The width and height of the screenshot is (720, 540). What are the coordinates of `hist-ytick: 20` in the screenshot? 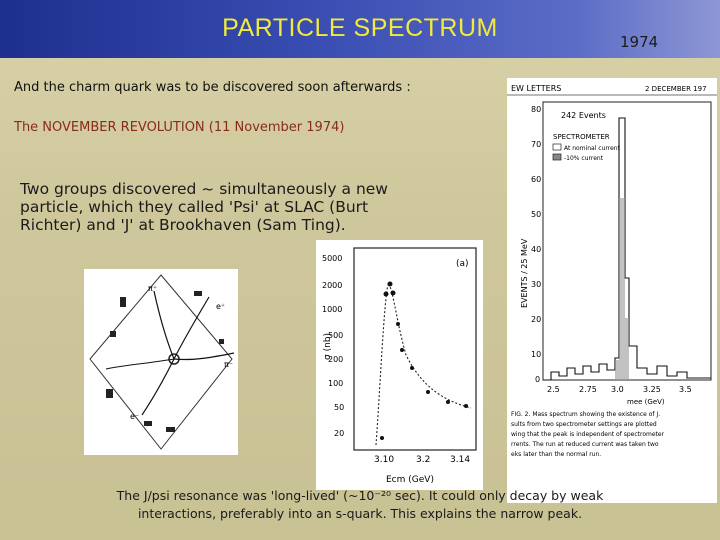 It's located at (536, 319).